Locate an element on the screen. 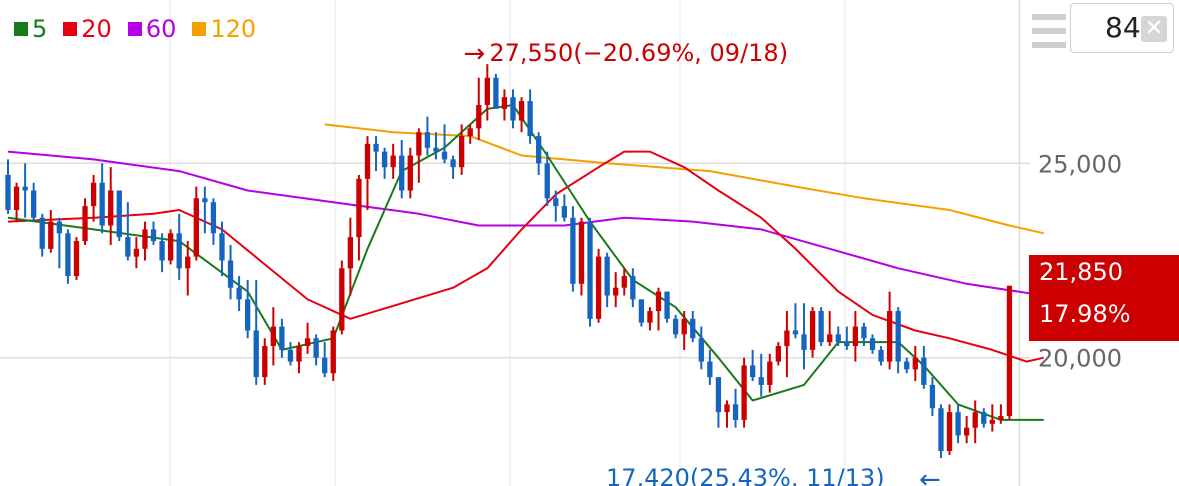 The width and height of the screenshot is (1179, 486). legend-item-ma120: 120 is located at coordinates (224, 29).